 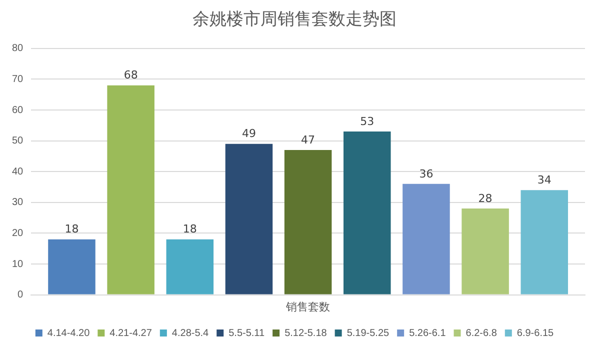 I want to click on legend-label: 5.5-5.11, so click(x=246, y=333).